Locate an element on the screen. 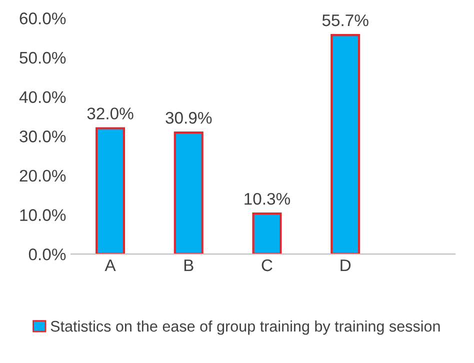 This screenshot has width=474, height=363. y-tick-label: 40.0% is located at coordinates (42, 97).